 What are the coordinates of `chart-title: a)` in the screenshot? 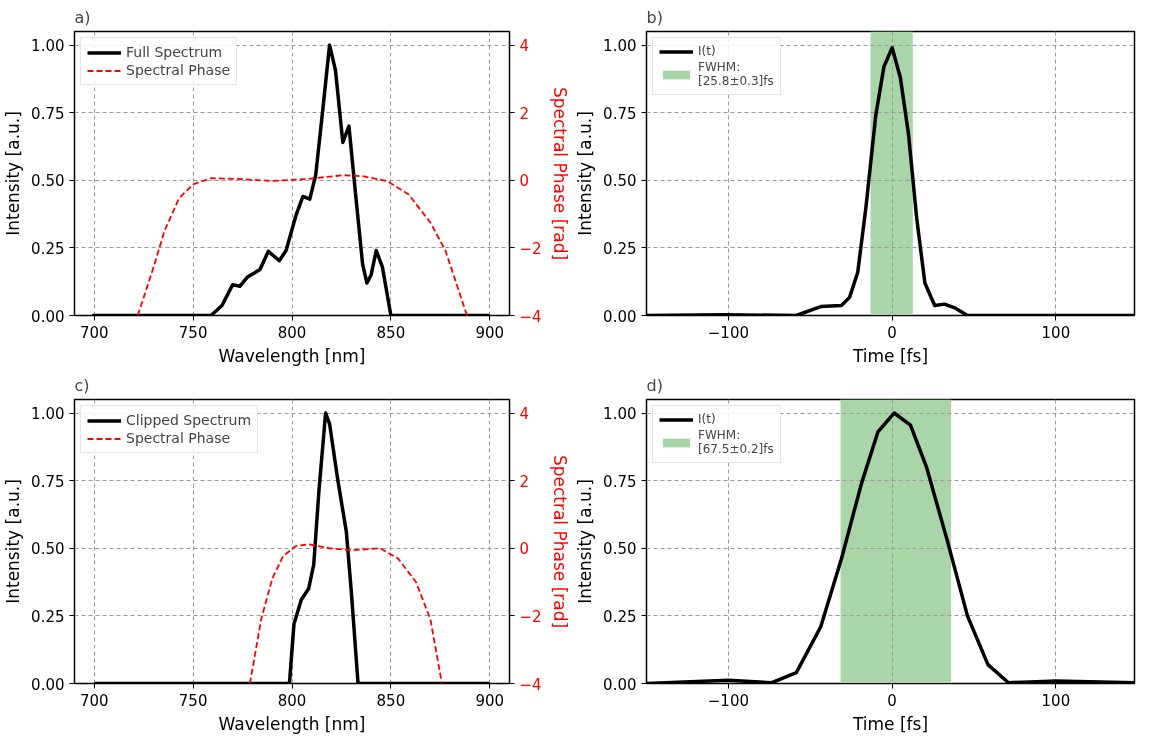 It's located at (82, 17).